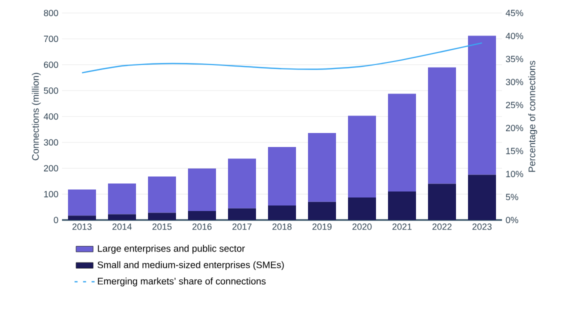 This screenshot has width=580, height=320. What do you see at coordinates (512, 220) in the screenshot?
I see `y2-tick-label: 0%` at bounding box center [512, 220].